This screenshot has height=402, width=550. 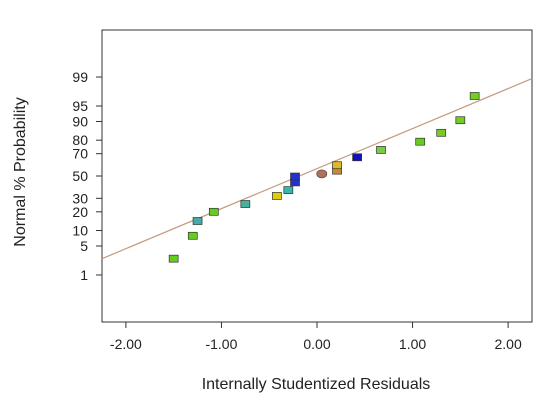 What do you see at coordinates (80, 154) in the screenshot?
I see `y-tick-label: 70` at bounding box center [80, 154].